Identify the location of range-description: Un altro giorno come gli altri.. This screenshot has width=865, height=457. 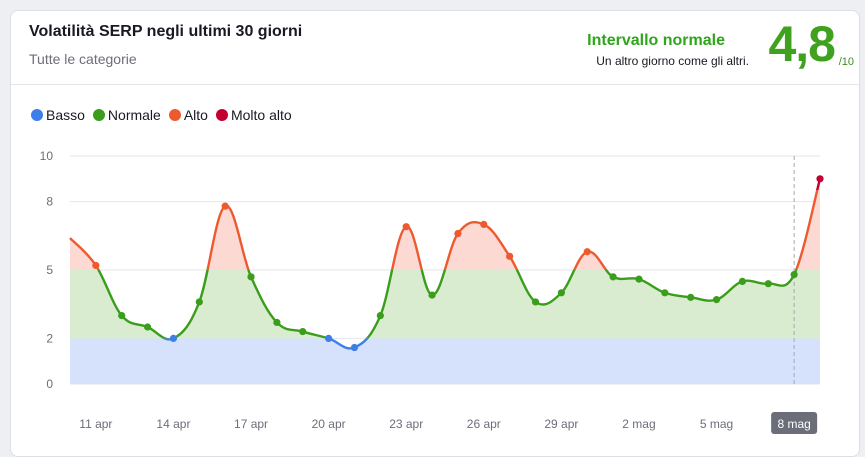
(672, 61).